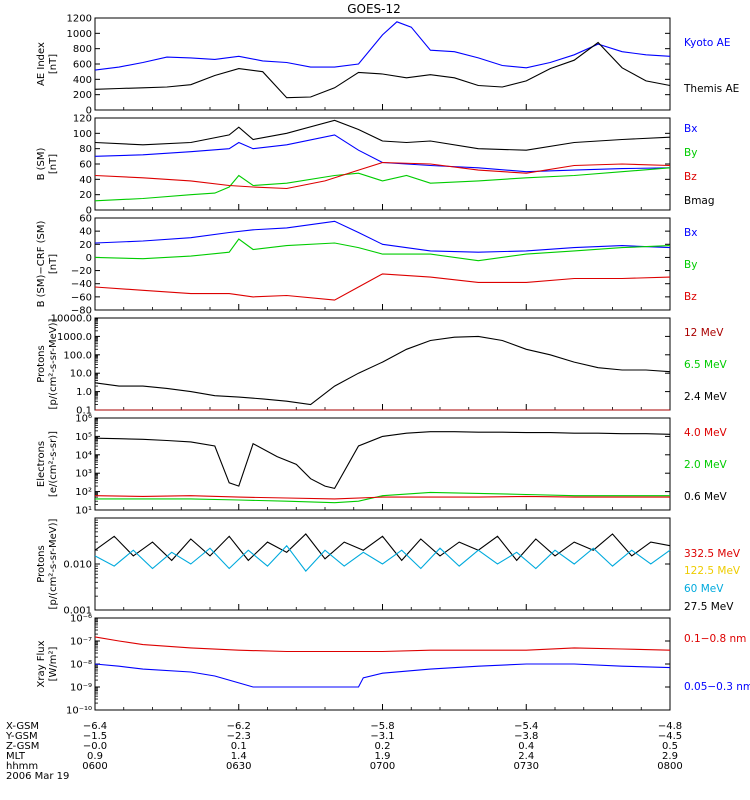 The image size is (750, 800). What do you see at coordinates (382, 644) in the screenshot?
I see `series-0-1-0-8-nm` at bounding box center [382, 644].